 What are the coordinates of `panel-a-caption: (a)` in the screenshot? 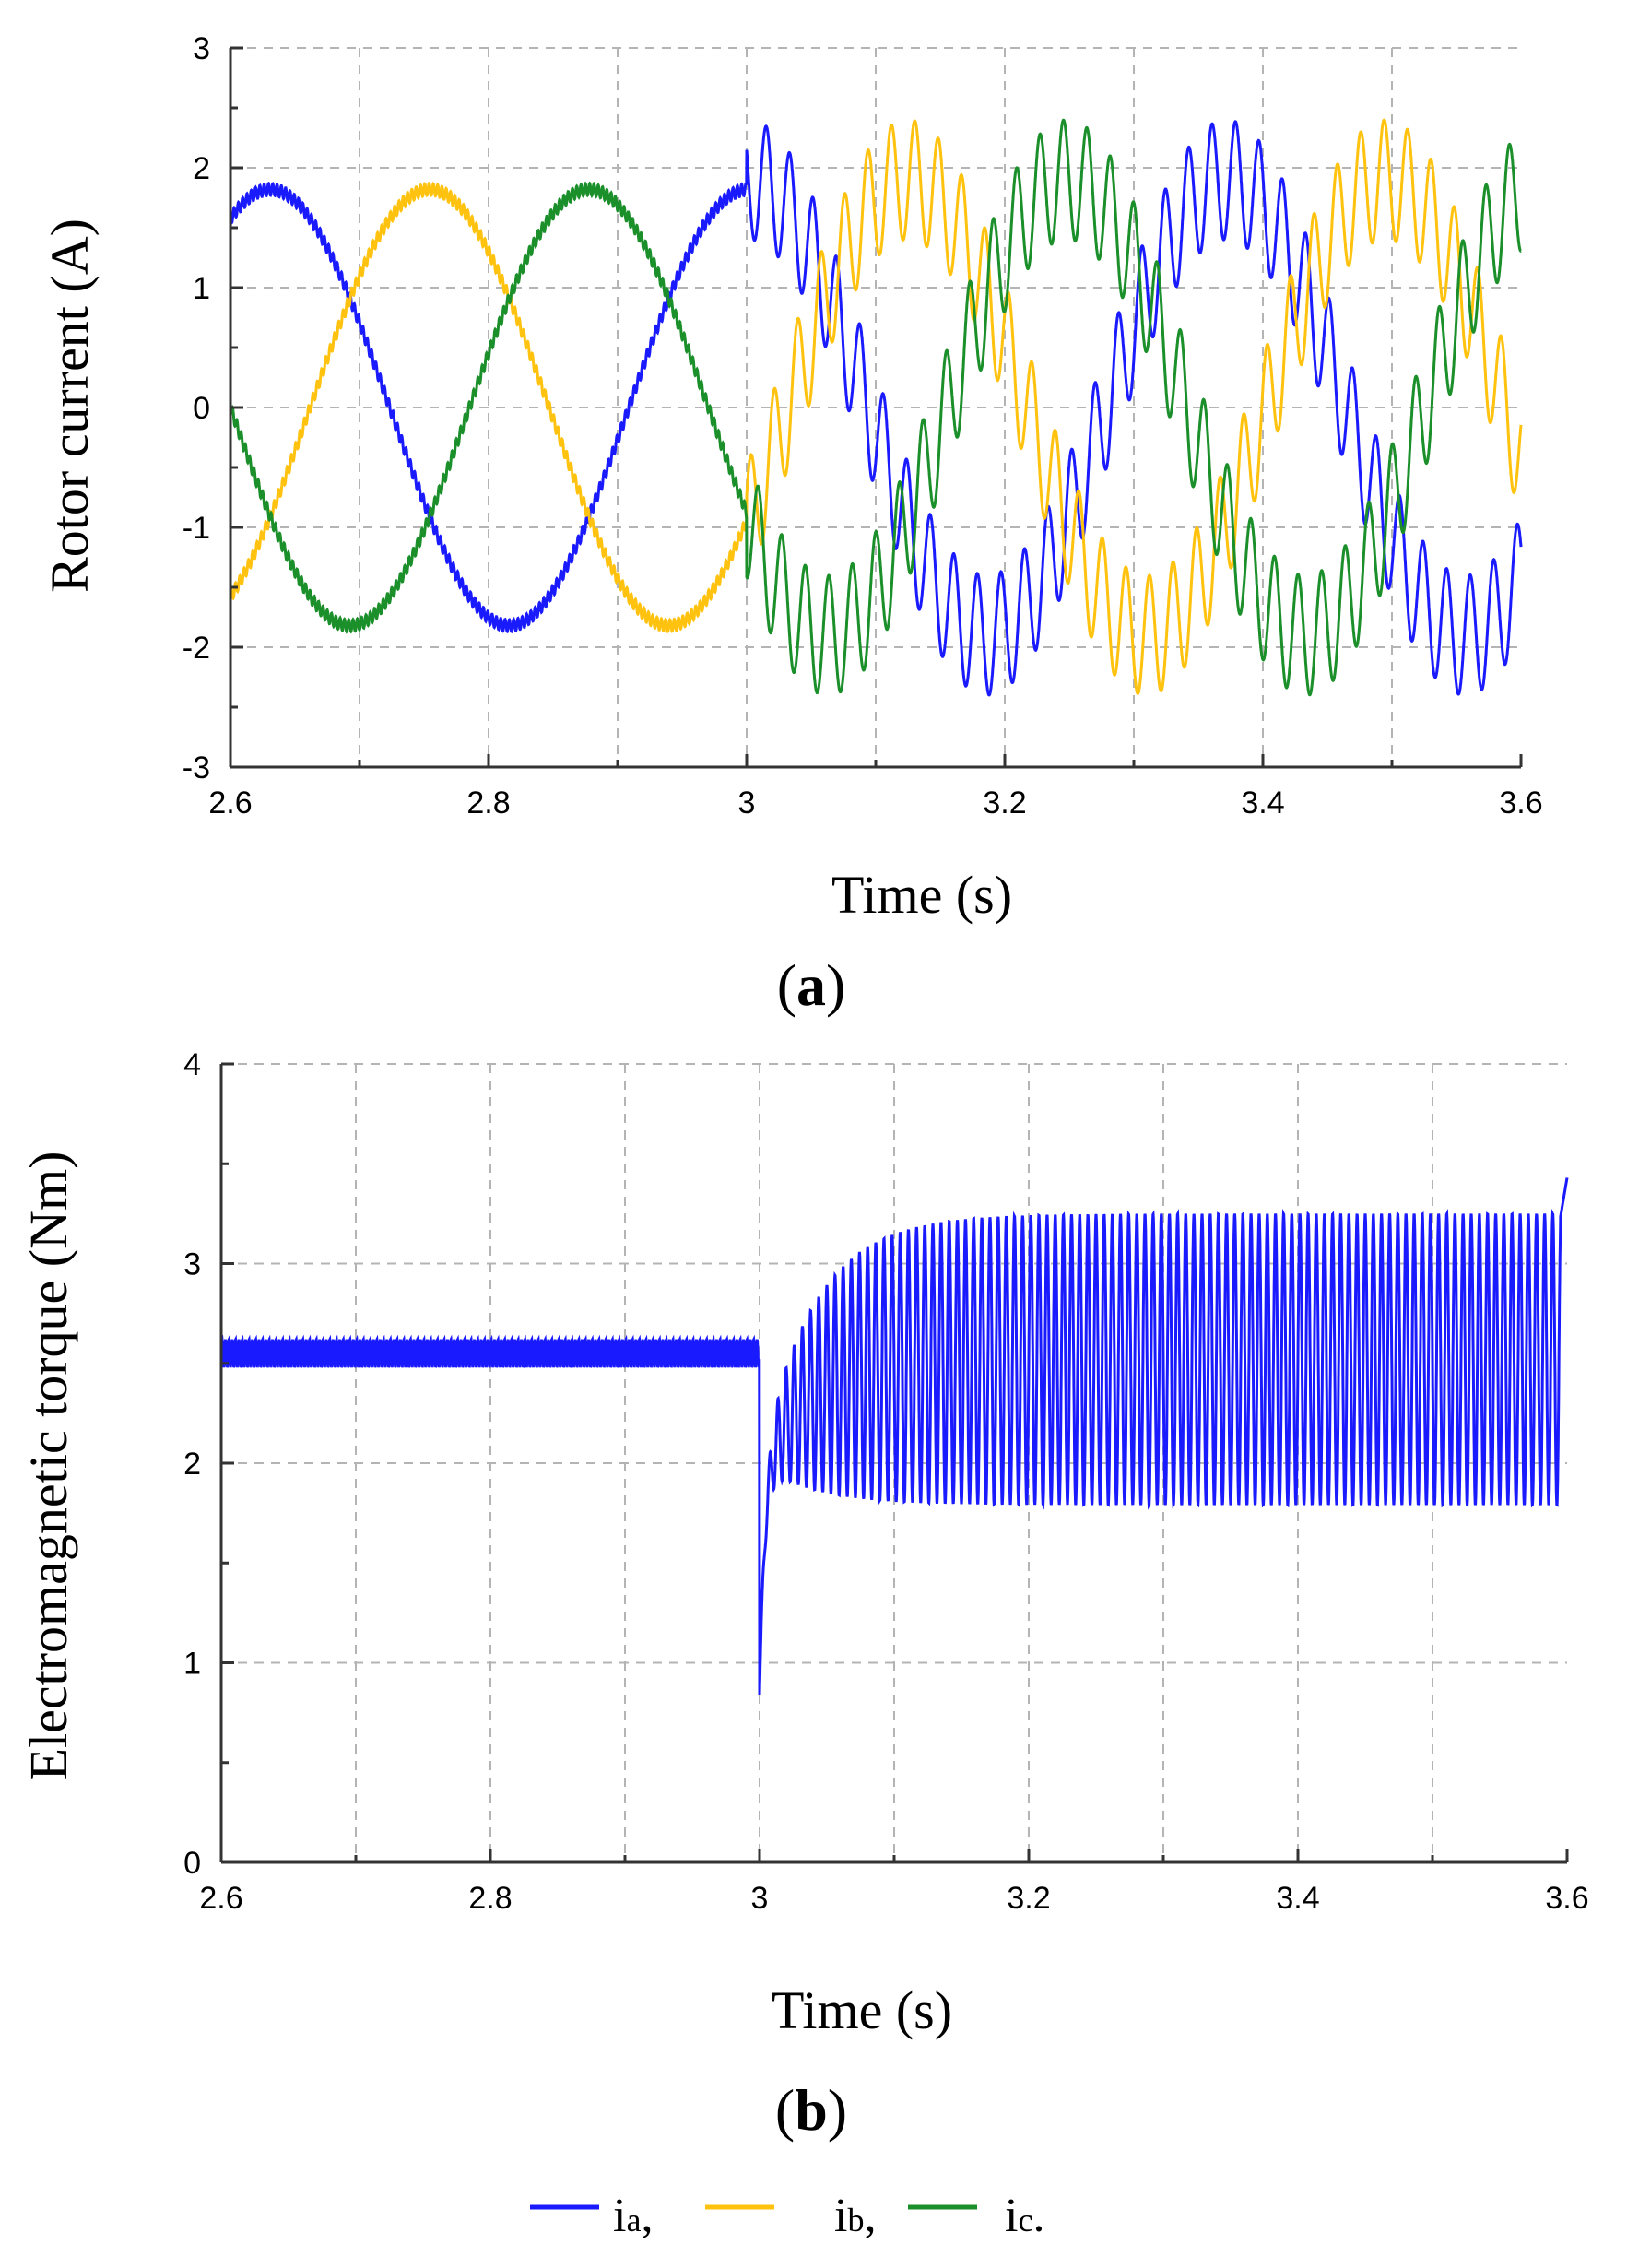 It's located at (811, 985).